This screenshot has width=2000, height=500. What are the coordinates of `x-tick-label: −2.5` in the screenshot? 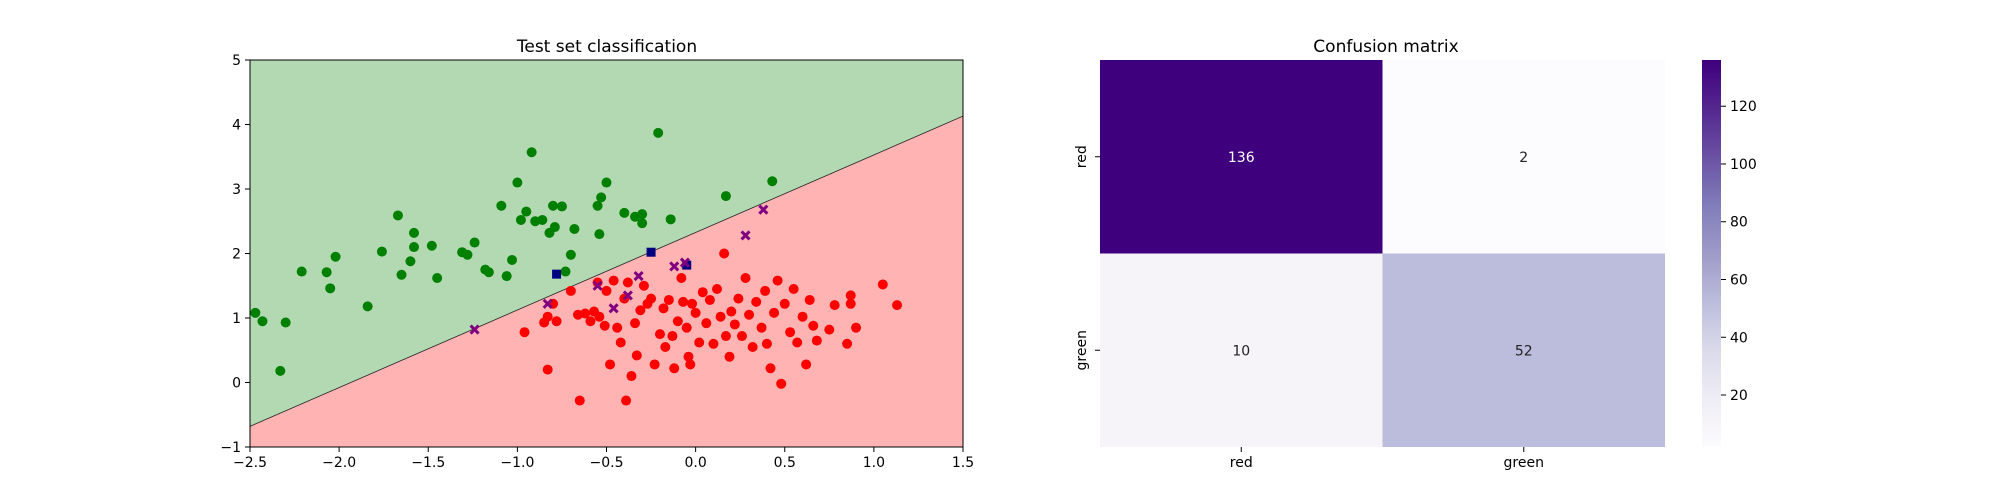 It's located at (250, 463).